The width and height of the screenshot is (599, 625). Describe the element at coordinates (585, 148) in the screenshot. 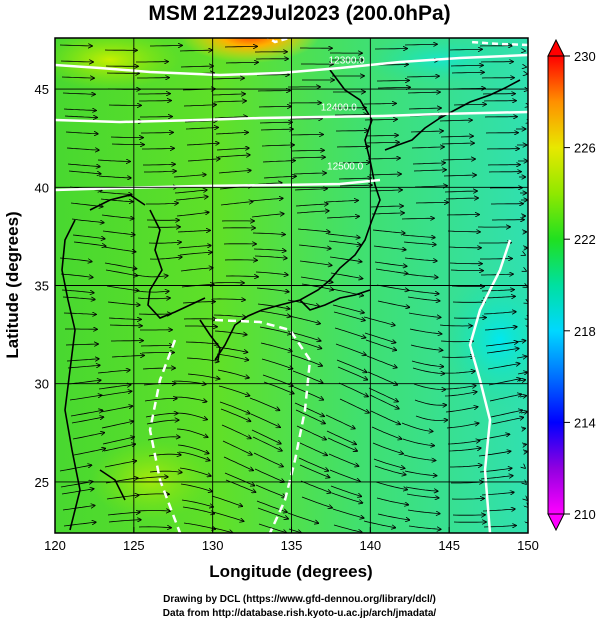

I see `colorbar-tick-label: 226` at that location.